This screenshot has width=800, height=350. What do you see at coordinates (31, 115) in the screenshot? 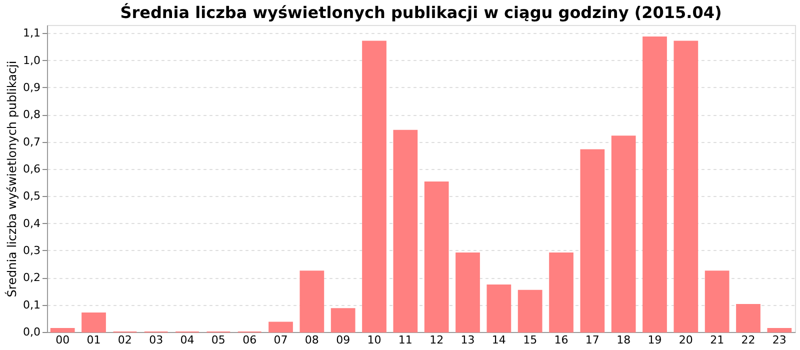
I see `y-tick-label: 0,8` at bounding box center [31, 115].